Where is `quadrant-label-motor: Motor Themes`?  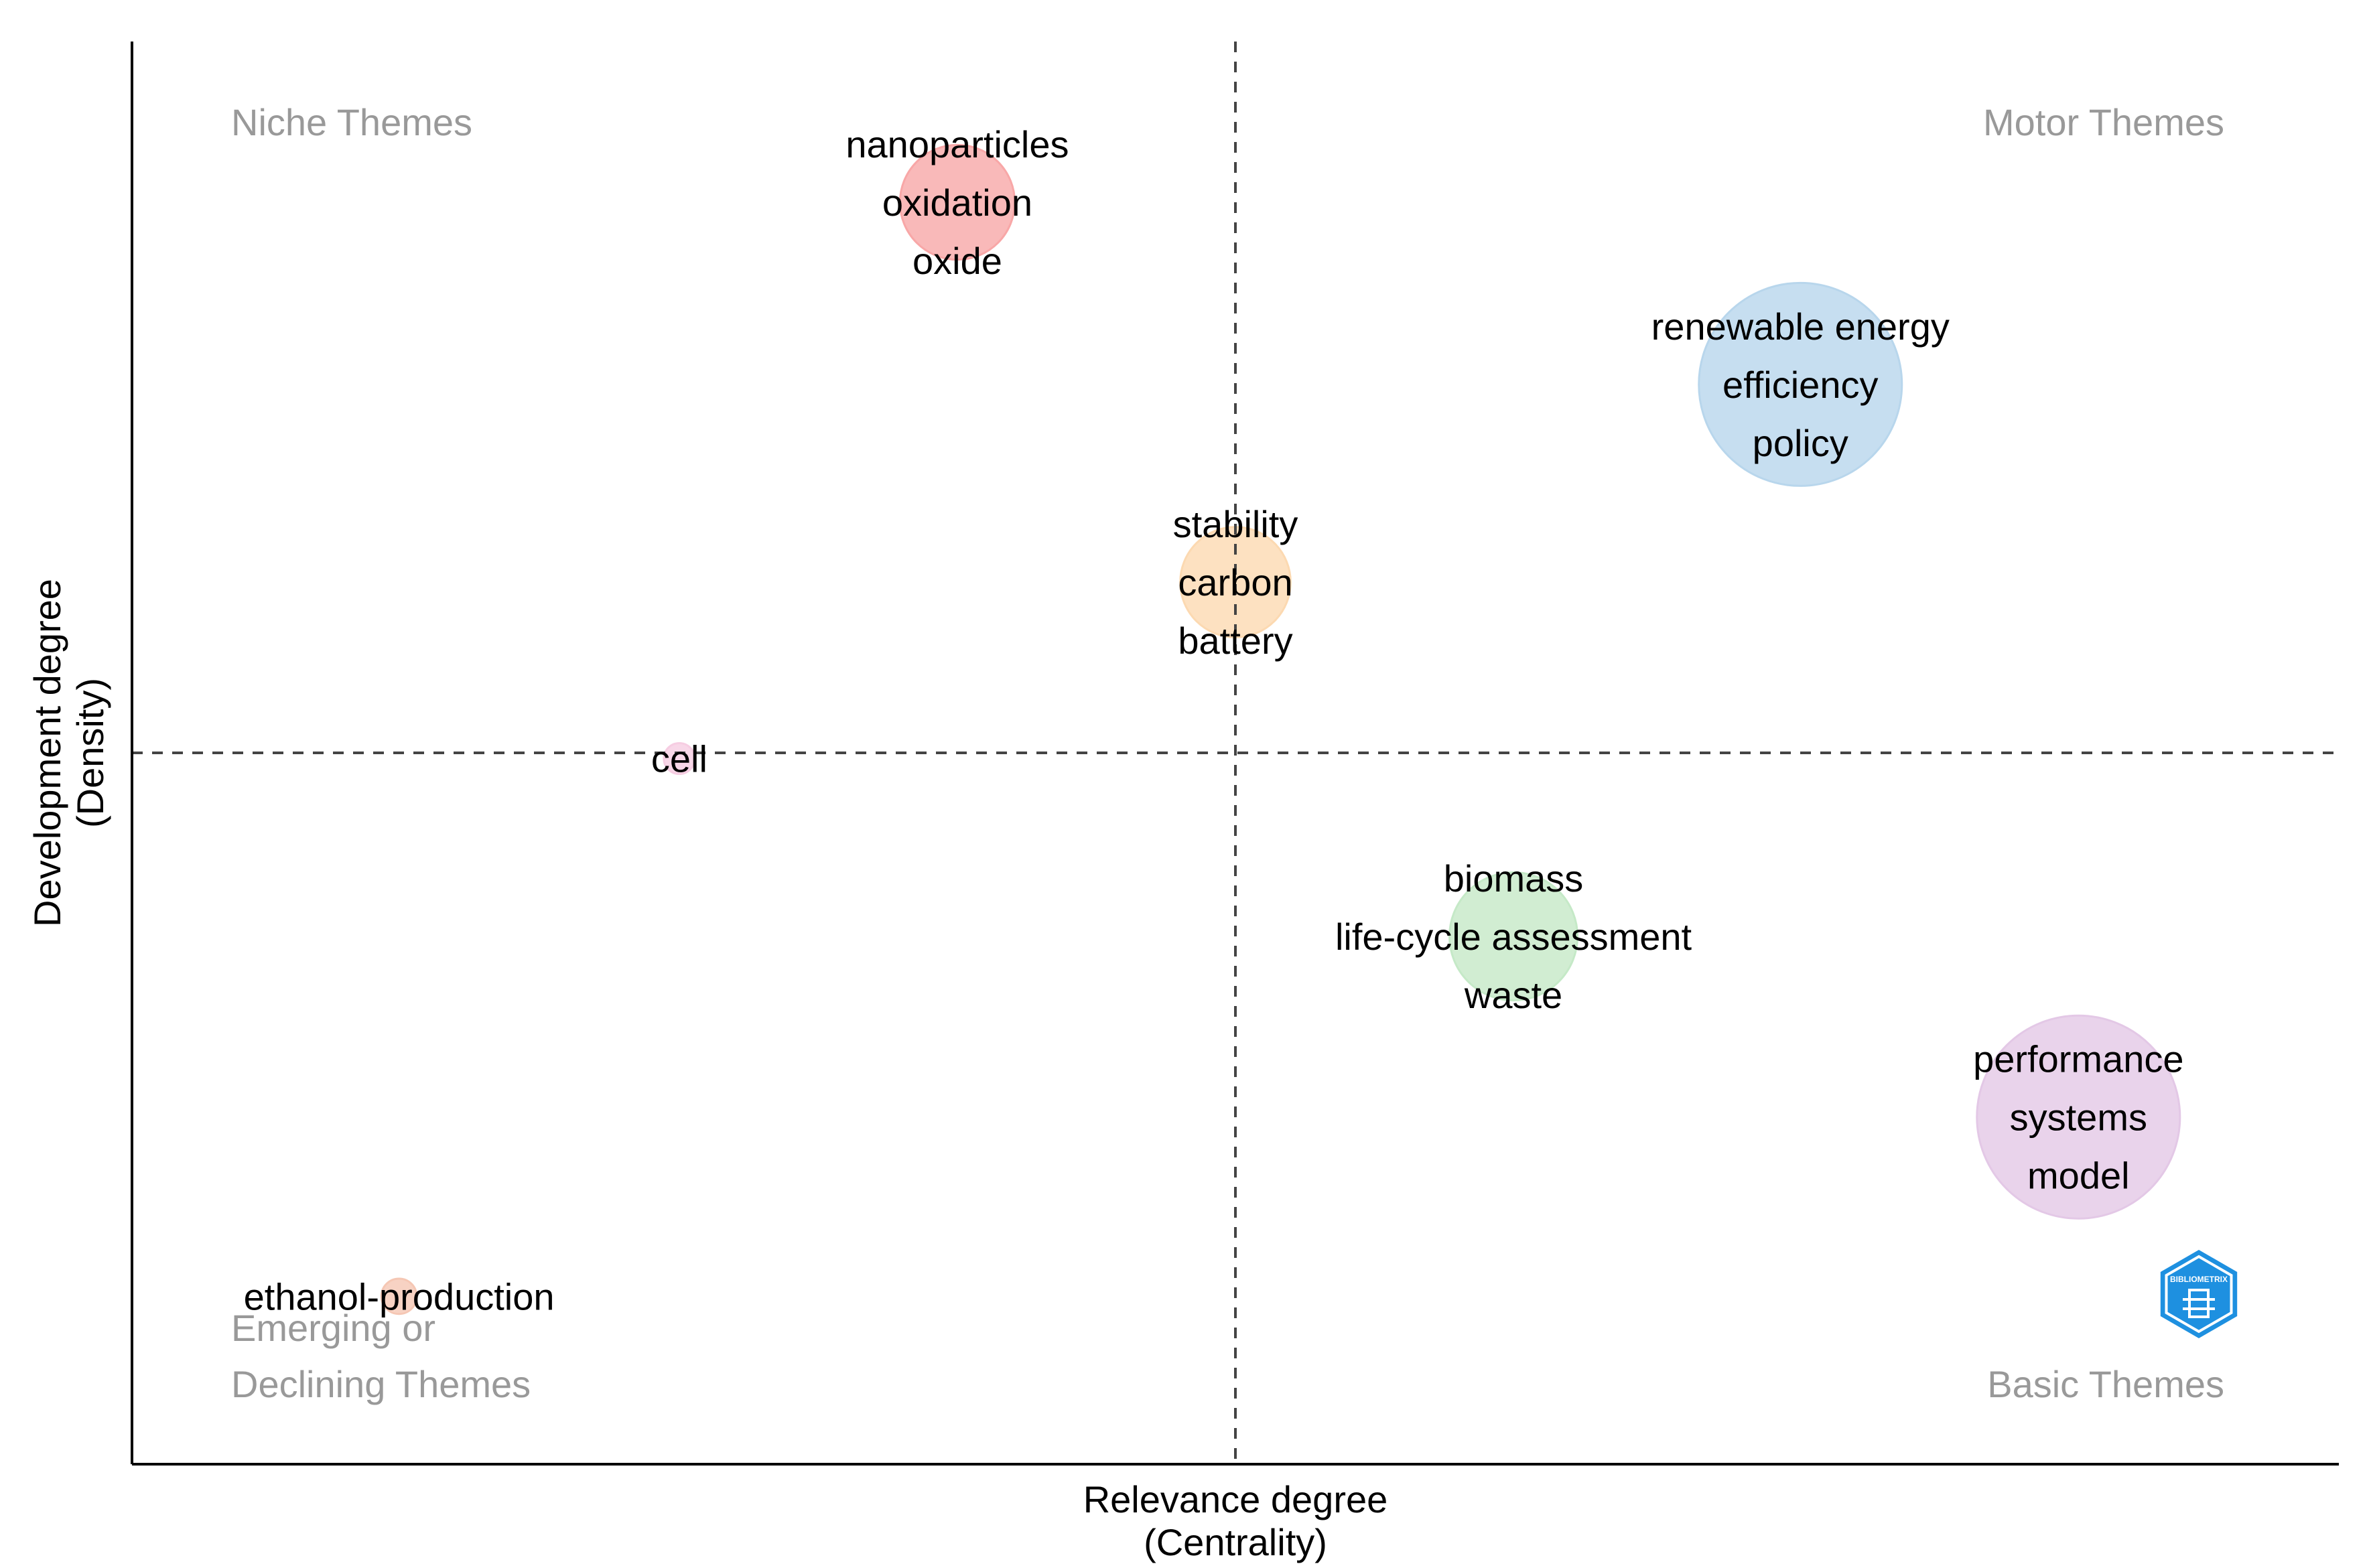 quadrant-label-motor: Motor Themes is located at coordinates (2103, 122).